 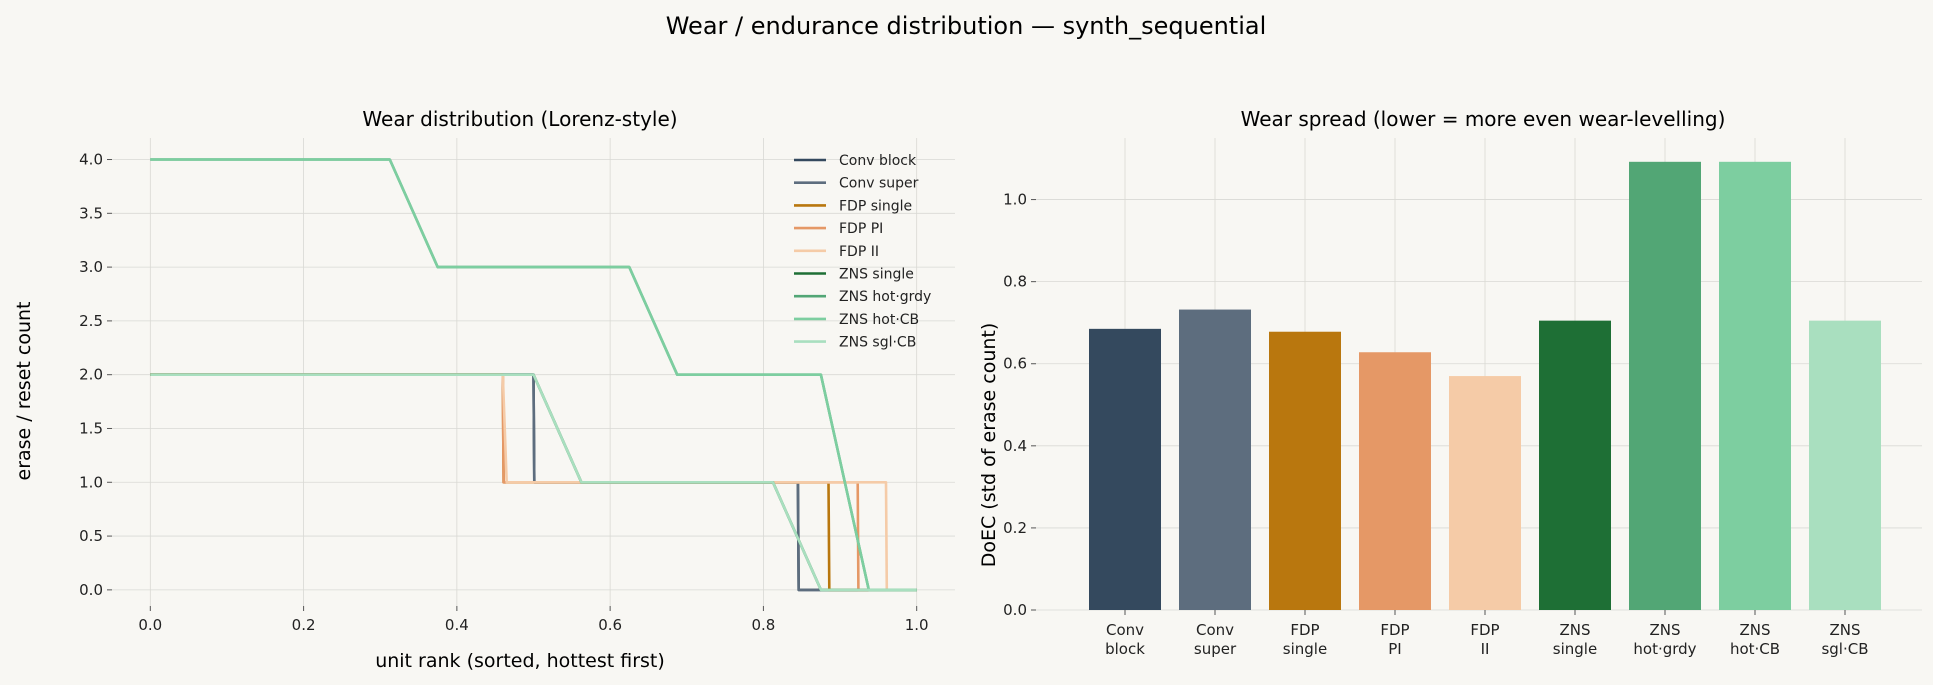 I want to click on legend-label-zns-hot-cb: ZNS hot·CB, so click(x=879, y=320).